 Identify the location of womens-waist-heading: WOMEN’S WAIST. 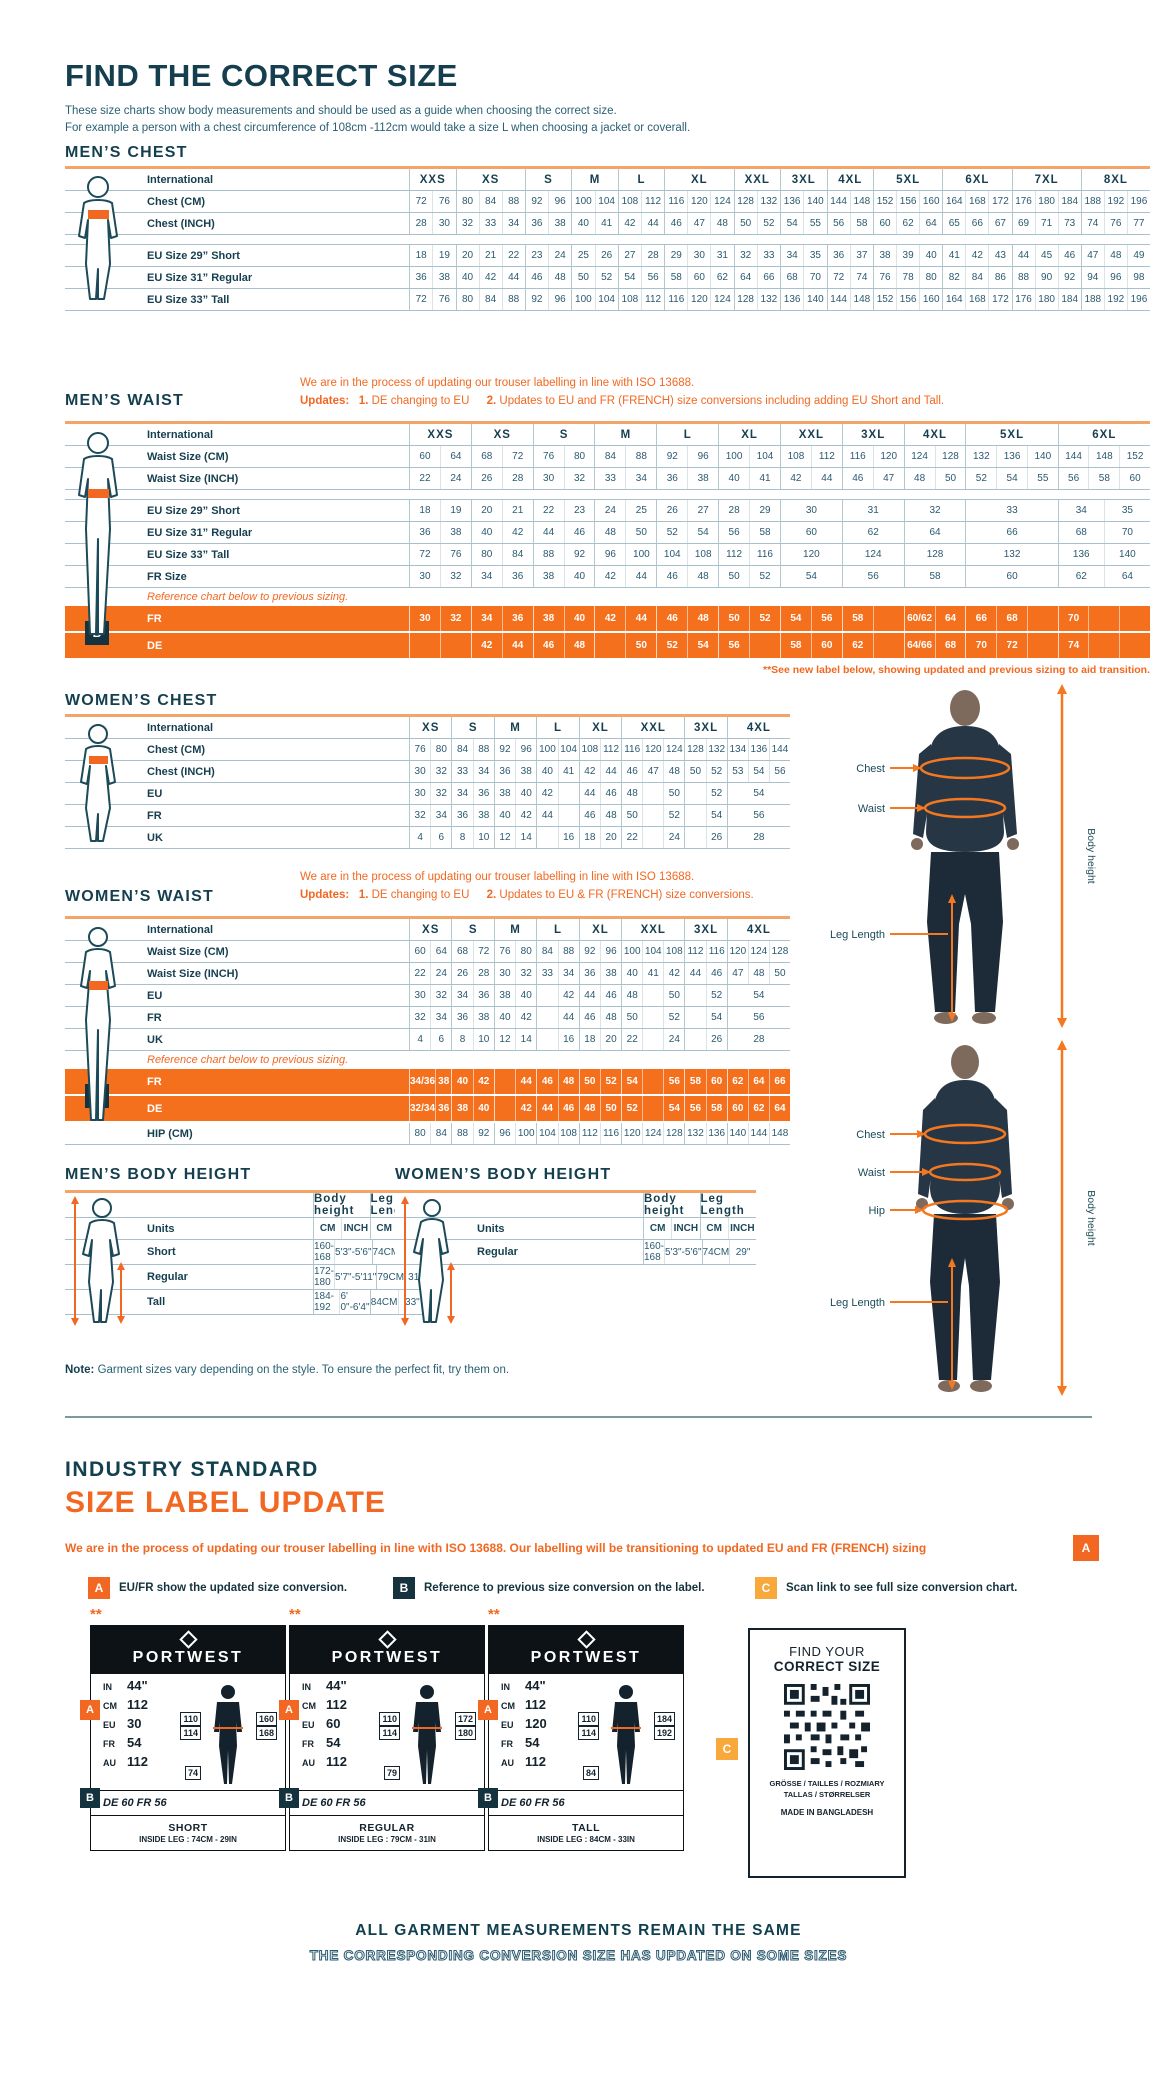
(139, 896).